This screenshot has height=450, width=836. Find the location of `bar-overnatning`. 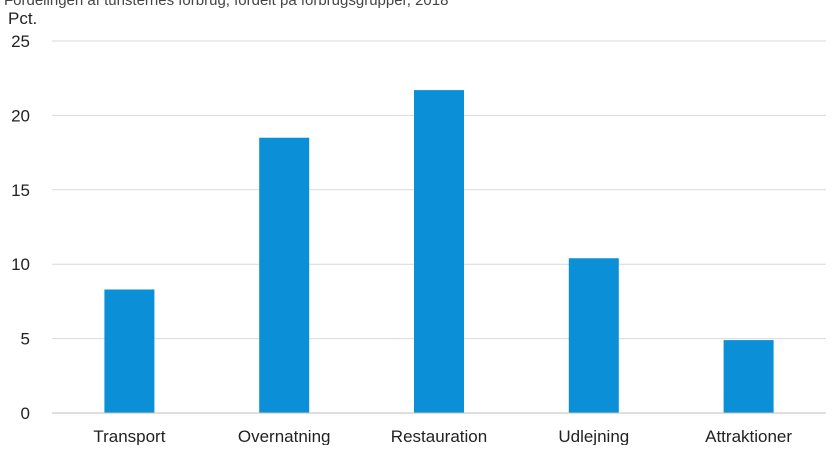

bar-overnatning is located at coordinates (284, 275).